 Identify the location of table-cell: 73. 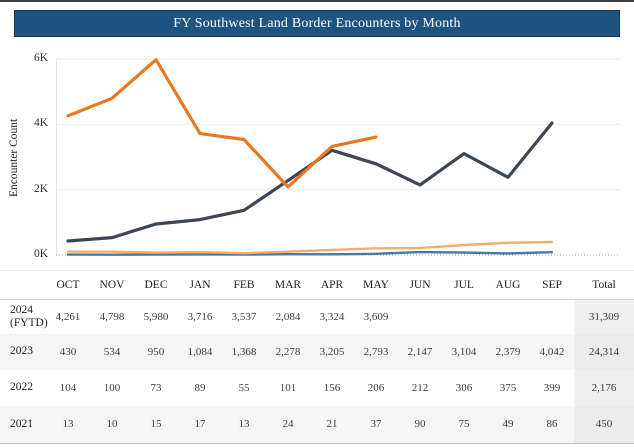
(156, 387).